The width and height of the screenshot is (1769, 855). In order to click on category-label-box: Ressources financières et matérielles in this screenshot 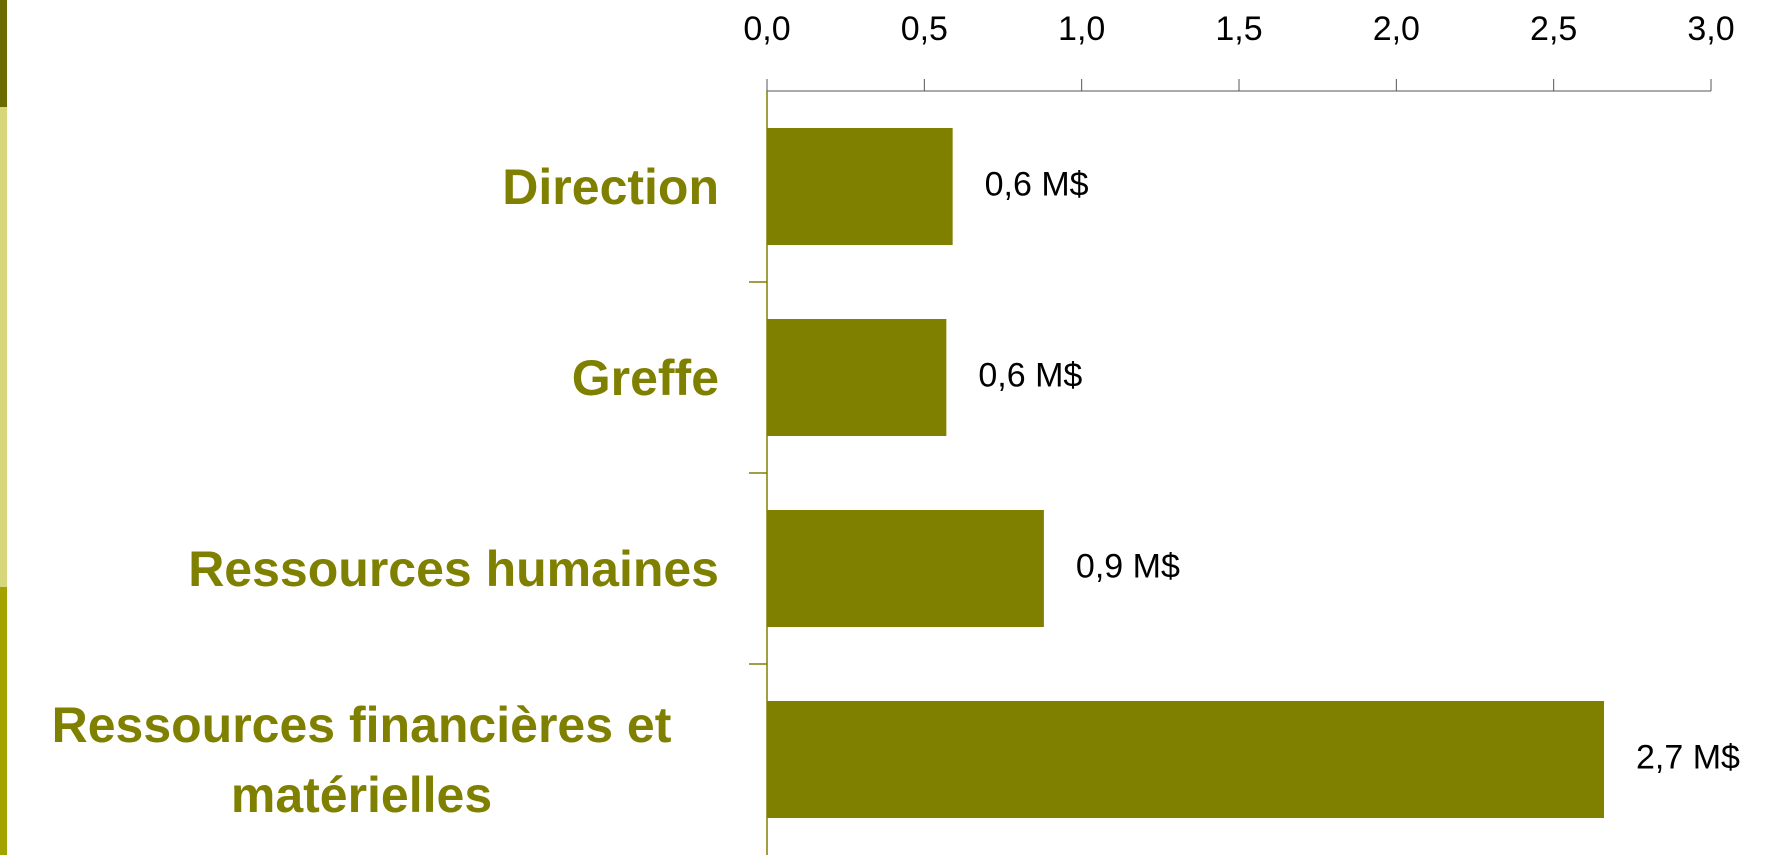, I will do `click(359, 760)`.